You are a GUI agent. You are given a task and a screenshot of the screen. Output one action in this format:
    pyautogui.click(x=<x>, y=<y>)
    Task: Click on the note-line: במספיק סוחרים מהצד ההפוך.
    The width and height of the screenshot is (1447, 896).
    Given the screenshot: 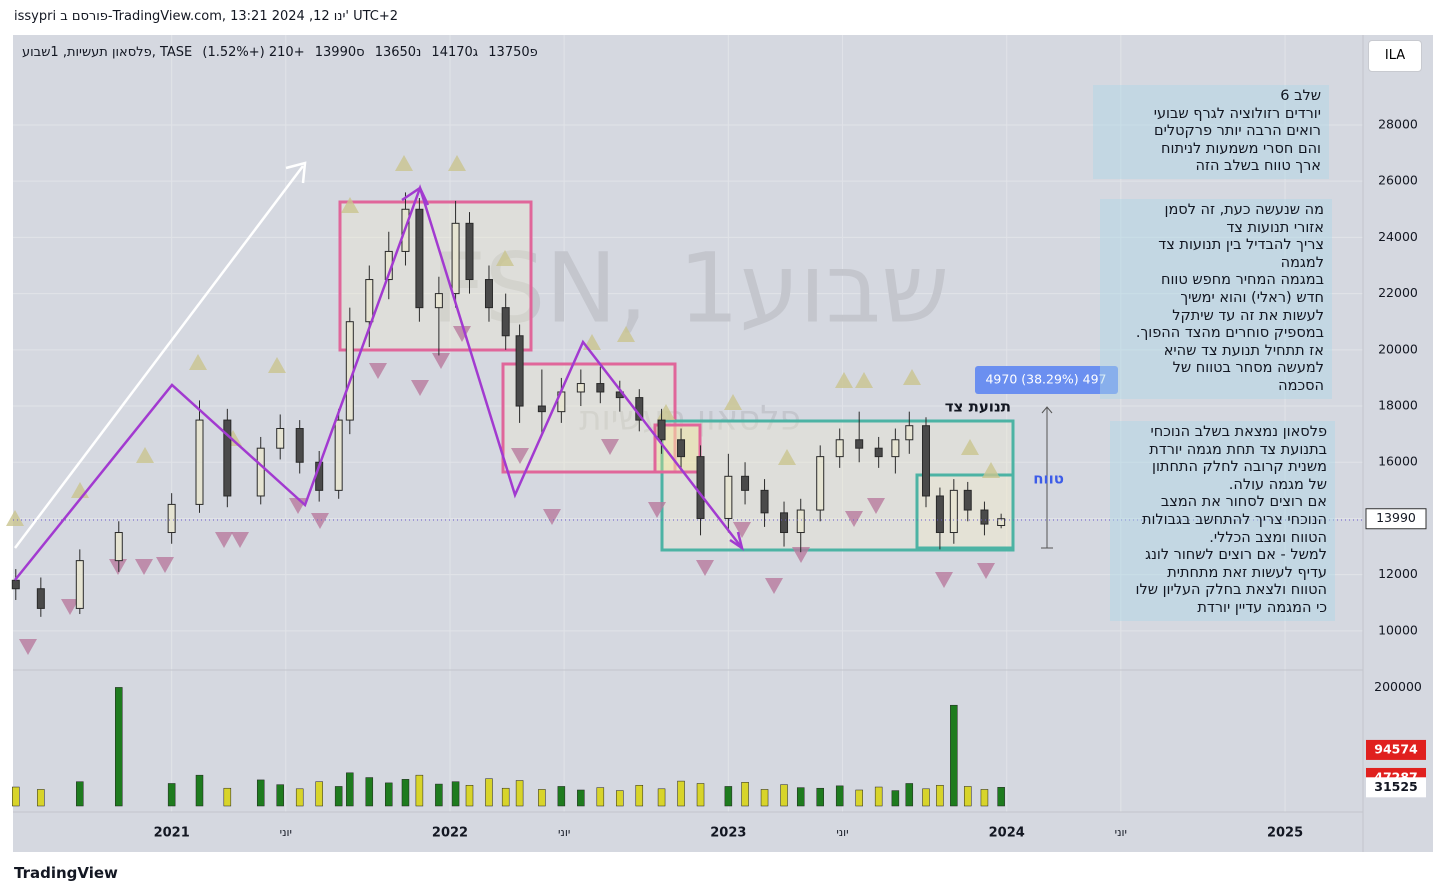 What is the action you would take?
    pyautogui.click(x=1229, y=333)
    